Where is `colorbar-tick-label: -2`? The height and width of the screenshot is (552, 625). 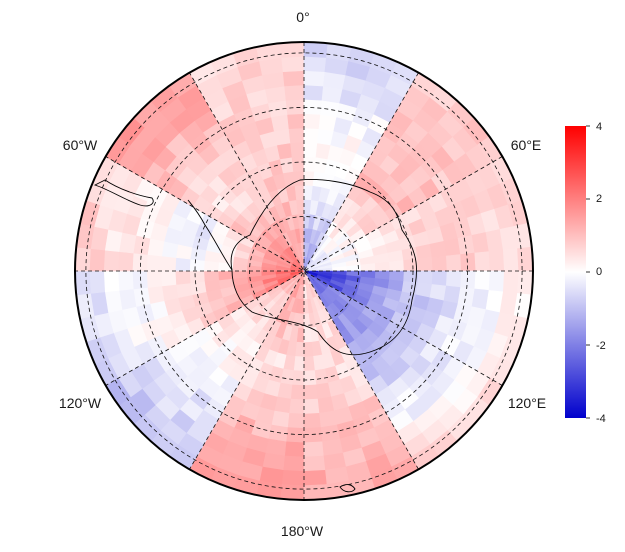
colorbar-tick-label: -2 is located at coordinates (601, 346).